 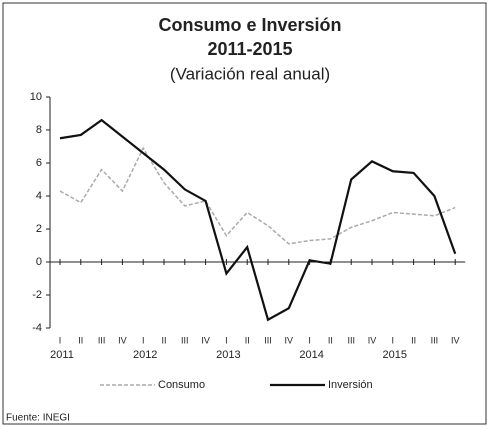 What do you see at coordinates (39, 163) in the screenshot?
I see `y-tick-label: 6` at bounding box center [39, 163].